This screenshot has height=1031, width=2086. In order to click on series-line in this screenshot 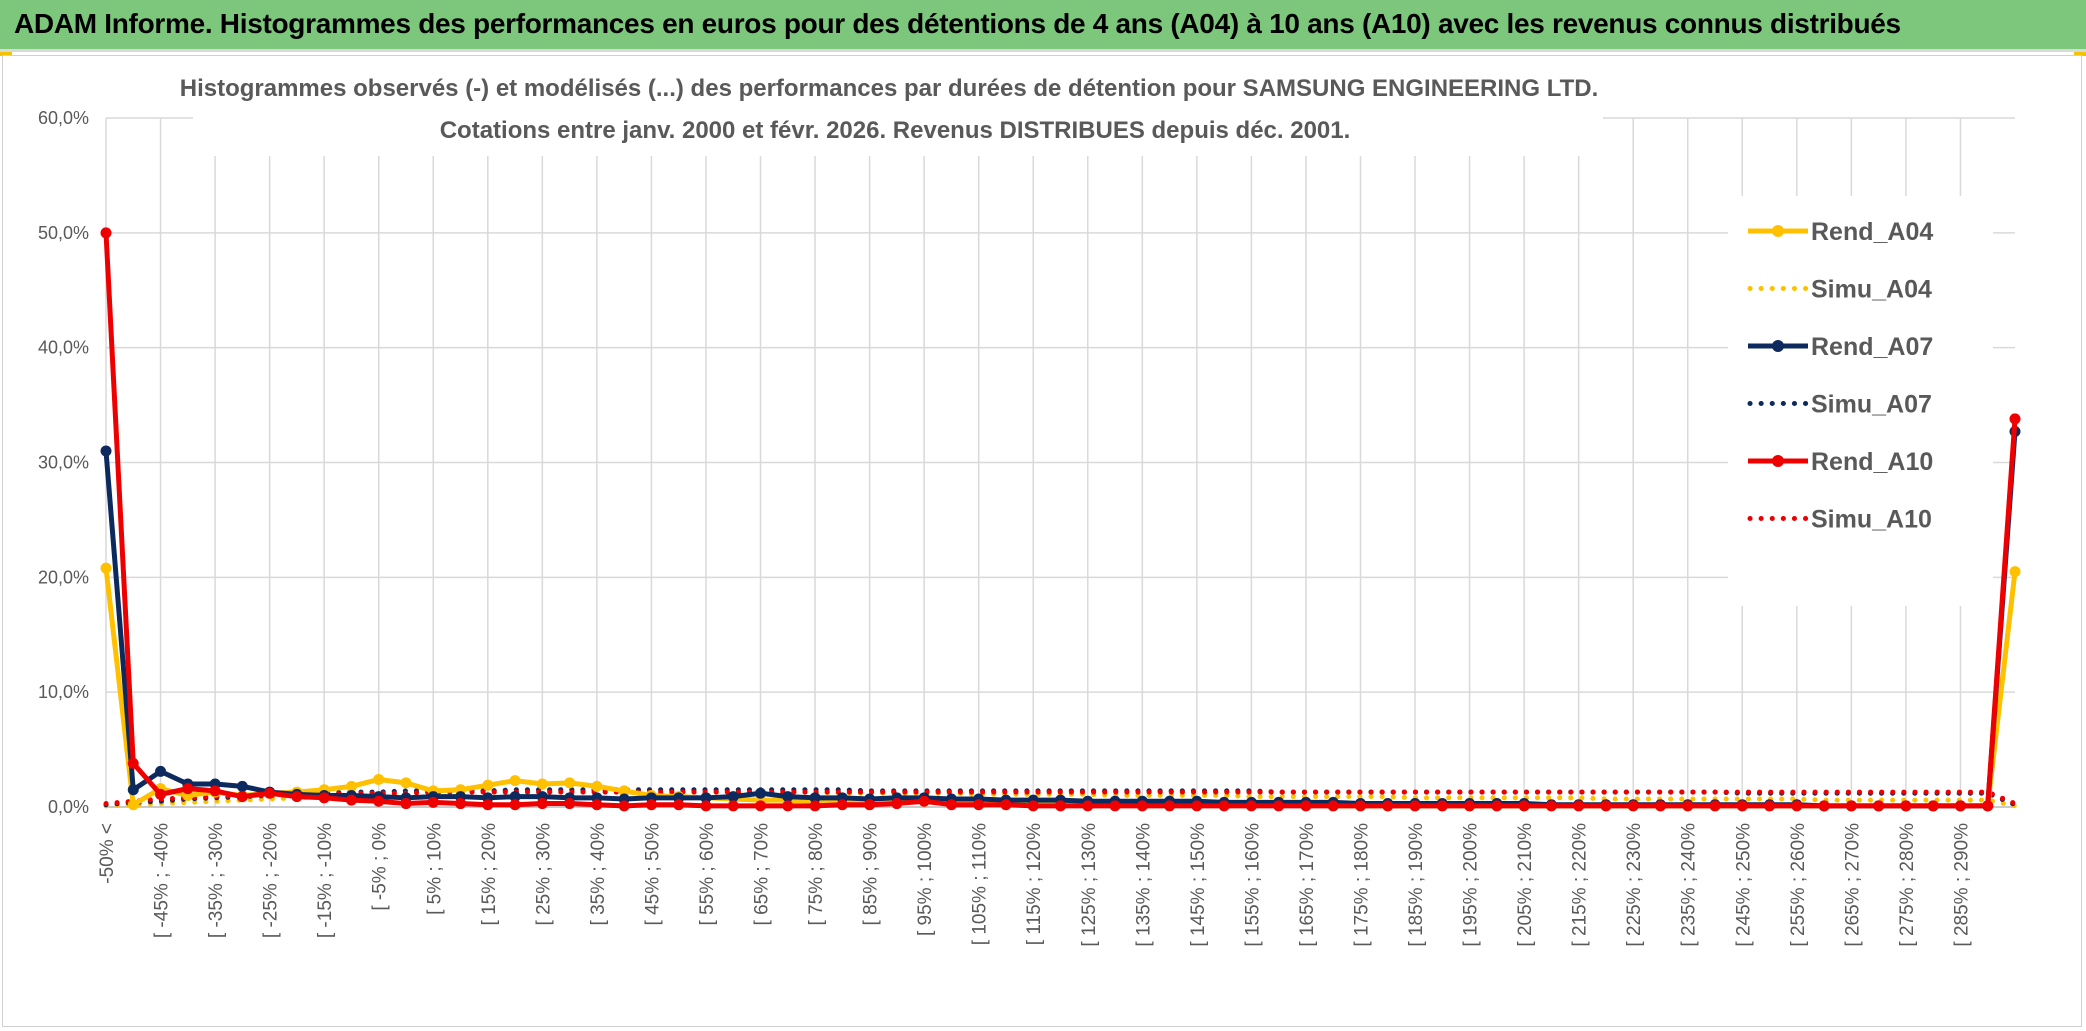, I will do `click(1060, 798)`.